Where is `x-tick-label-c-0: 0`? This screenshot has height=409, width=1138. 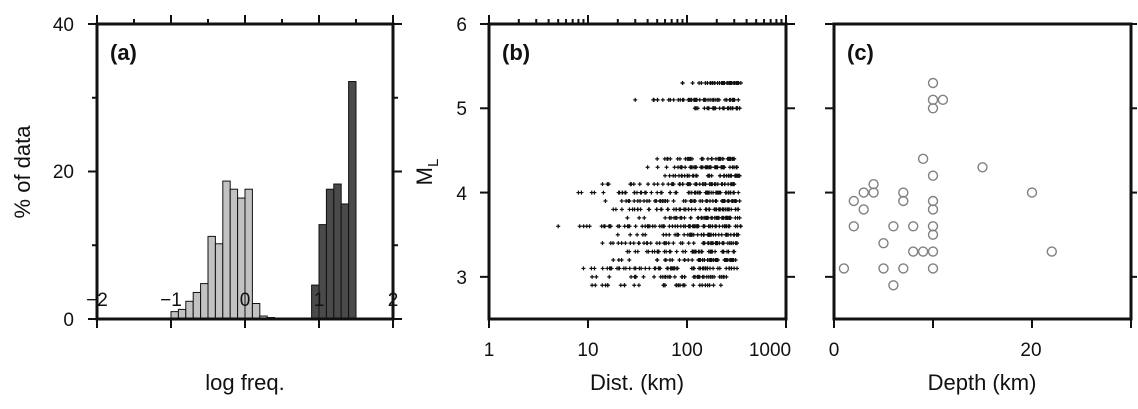 x-tick-label-c-0: 0 is located at coordinates (834, 350).